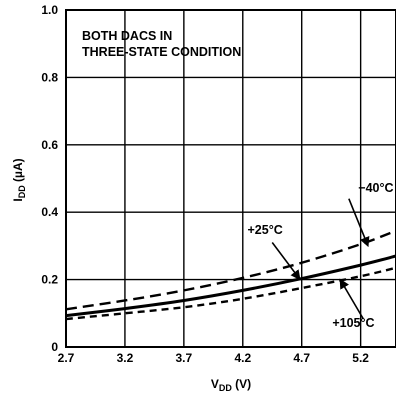 This screenshot has width=396, height=396. What do you see at coordinates (49, 145) in the screenshot?
I see `y-tick-label: 0.6` at bounding box center [49, 145].